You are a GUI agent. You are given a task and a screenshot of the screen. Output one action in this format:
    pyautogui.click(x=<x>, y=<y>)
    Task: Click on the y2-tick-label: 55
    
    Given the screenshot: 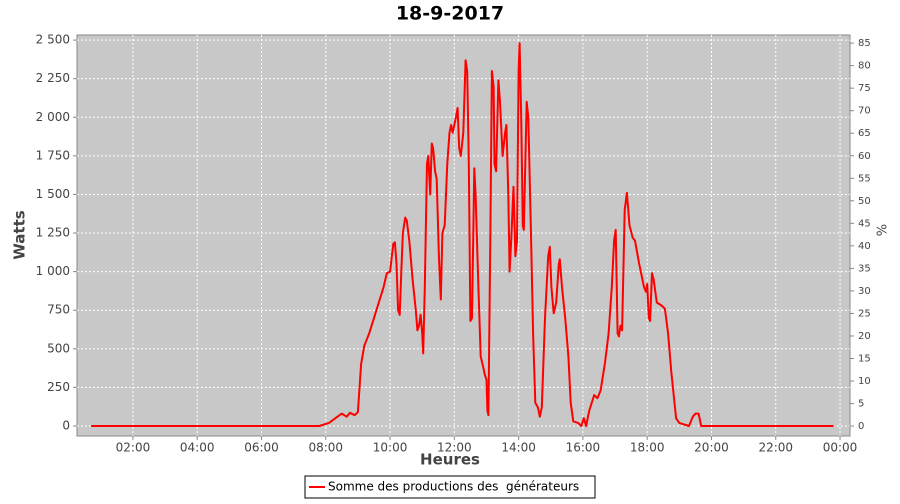 What is the action you would take?
    pyautogui.click(x=864, y=178)
    